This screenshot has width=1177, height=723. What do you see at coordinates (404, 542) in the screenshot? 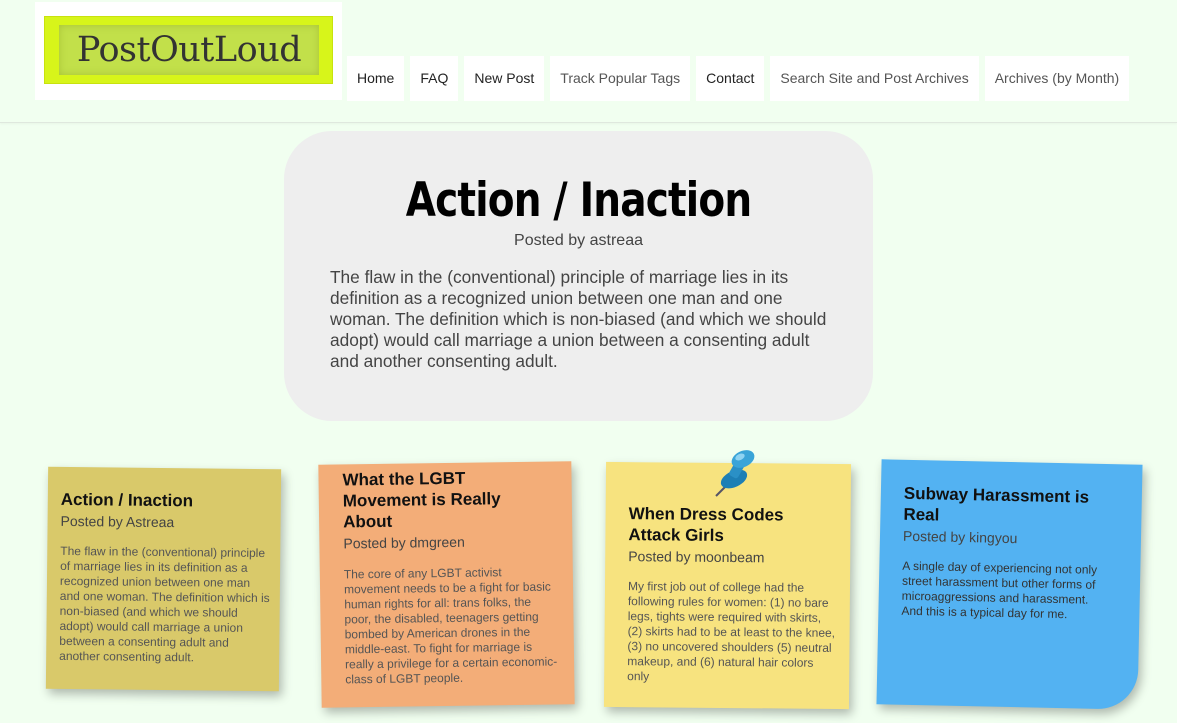
I see `post-card-author: Posted by dmgreen` at bounding box center [404, 542].